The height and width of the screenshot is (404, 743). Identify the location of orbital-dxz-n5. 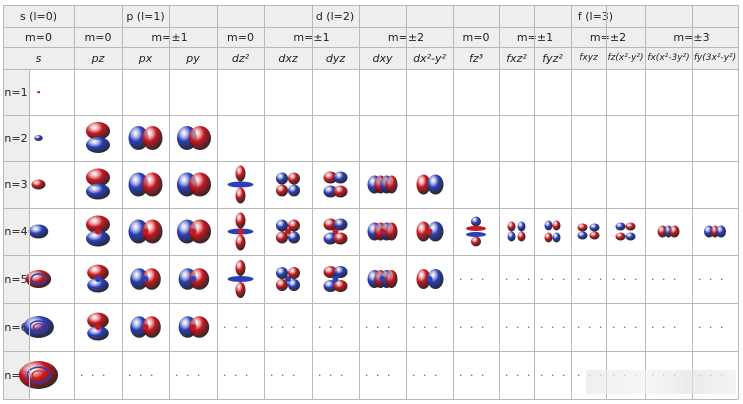
(288, 279).